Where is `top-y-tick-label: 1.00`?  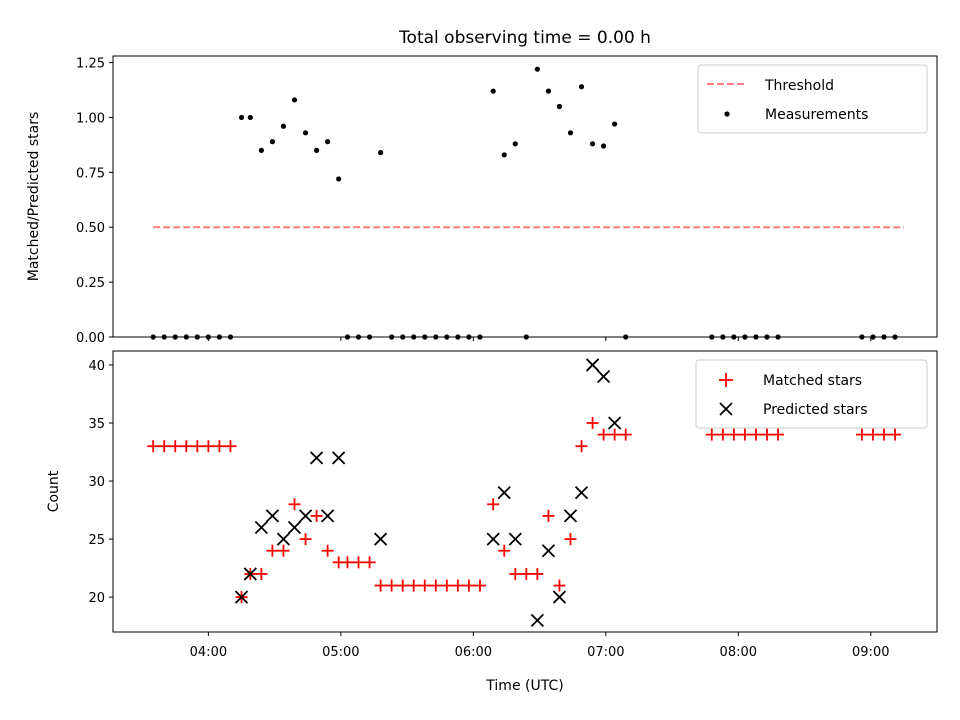 top-y-tick-label: 1.00 is located at coordinates (90, 118).